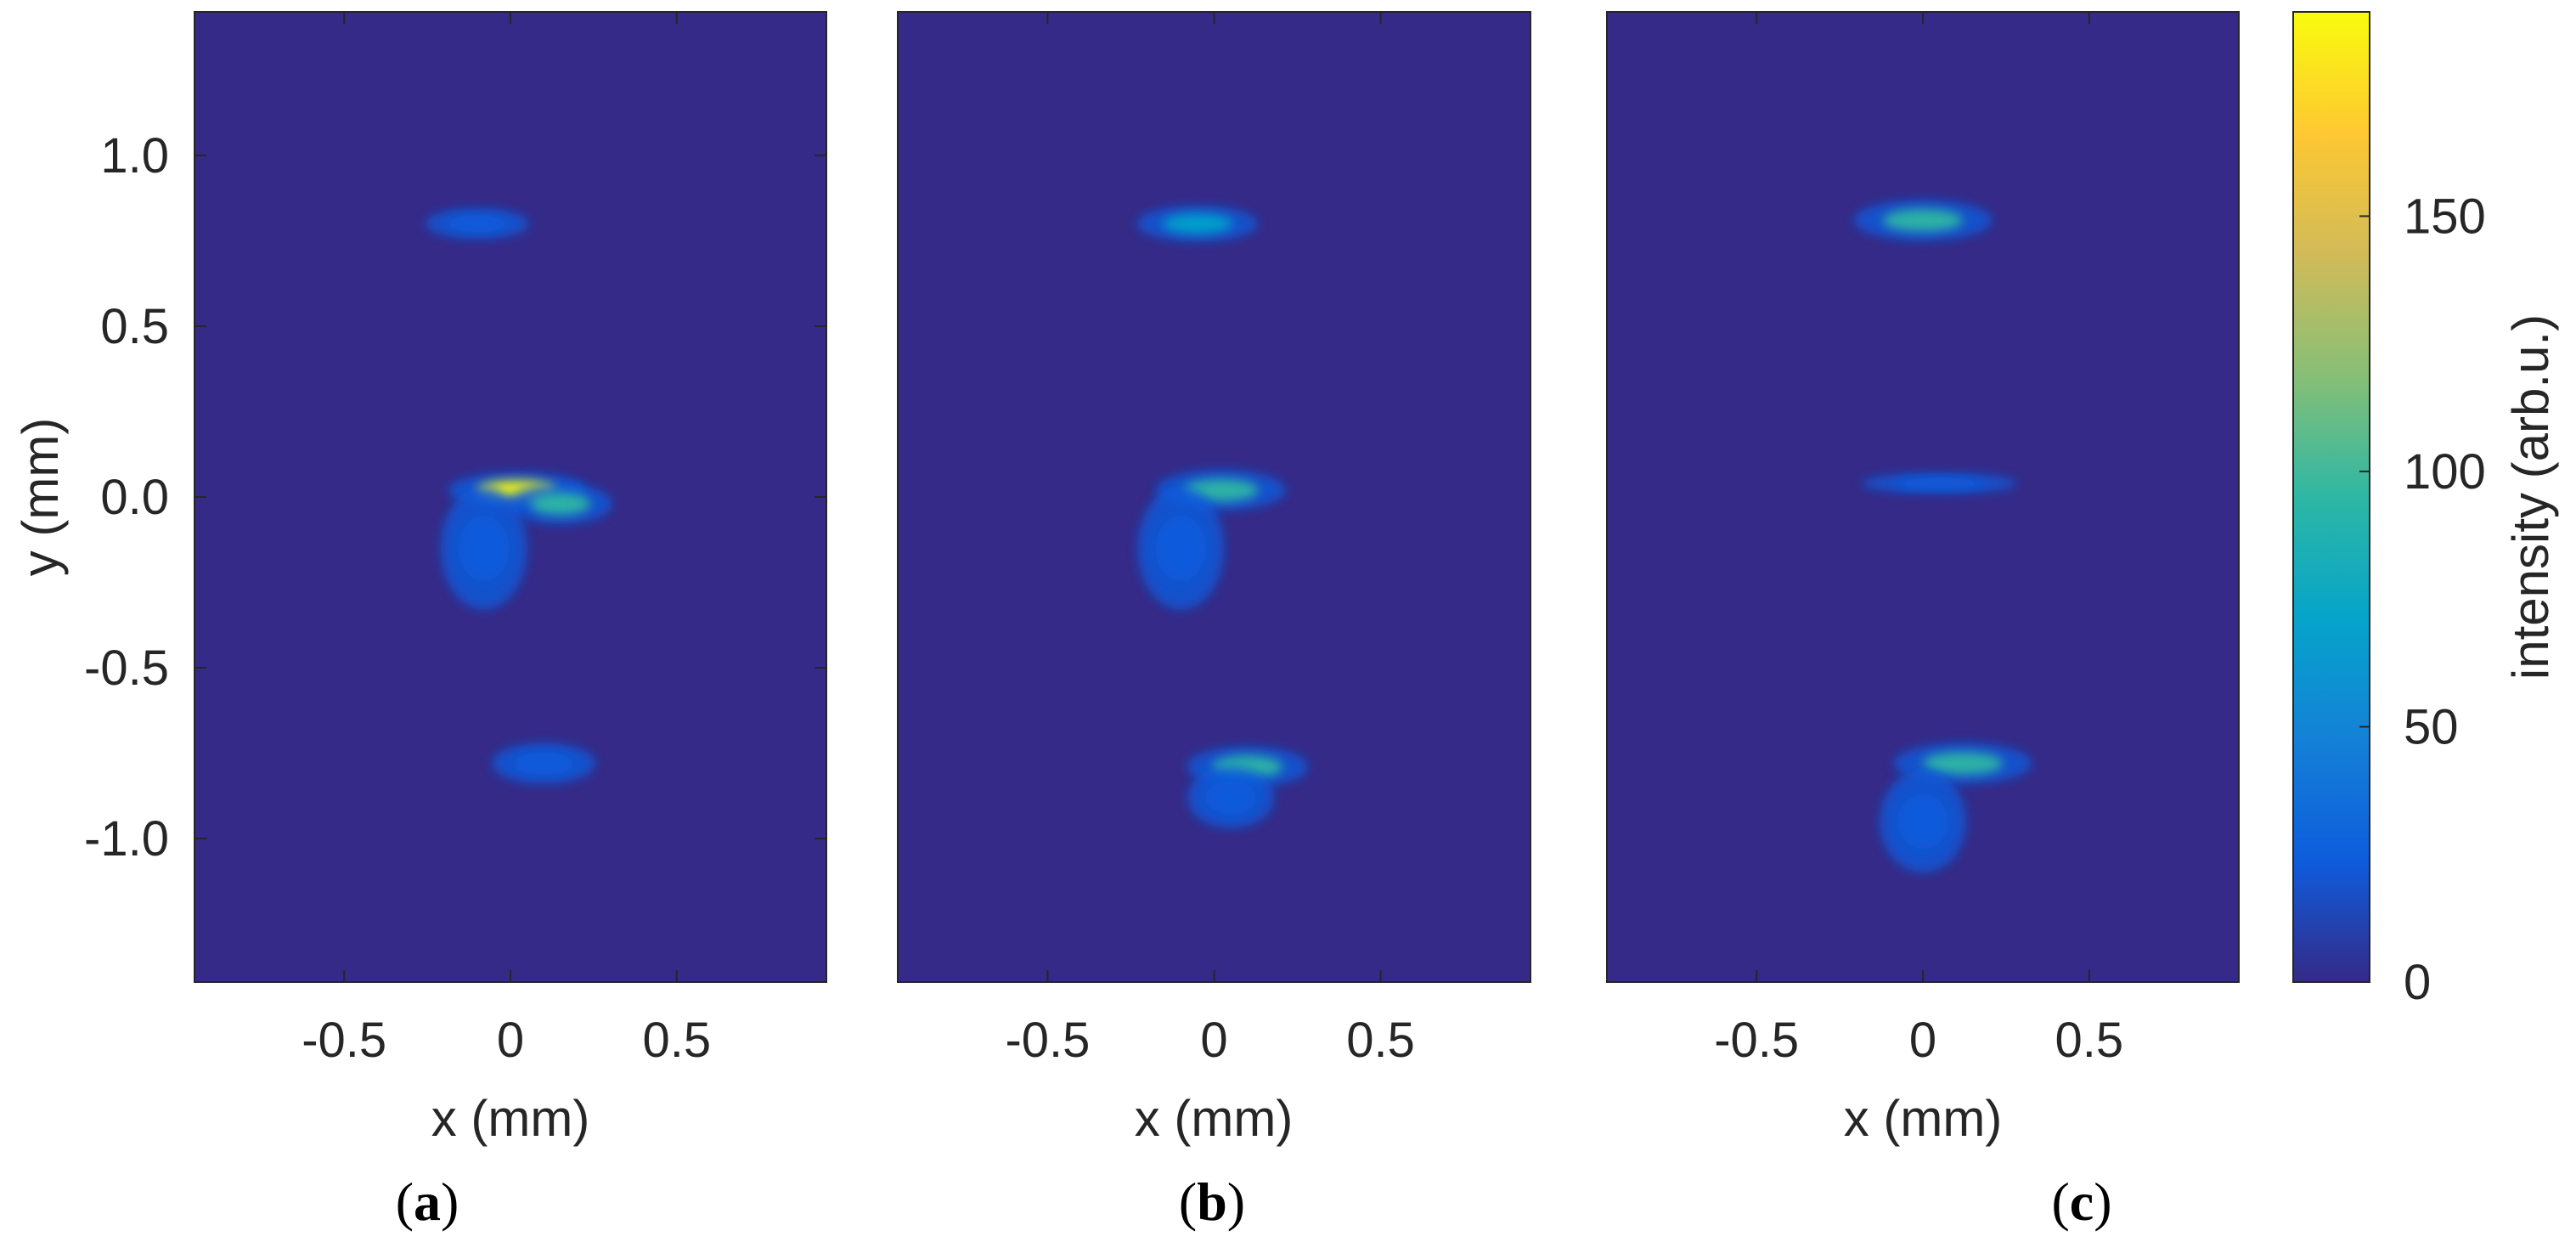 The height and width of the screenshot is (1242, 2576). I want to click on x-axis-label-b: x (mm), so click(1214, 1118).